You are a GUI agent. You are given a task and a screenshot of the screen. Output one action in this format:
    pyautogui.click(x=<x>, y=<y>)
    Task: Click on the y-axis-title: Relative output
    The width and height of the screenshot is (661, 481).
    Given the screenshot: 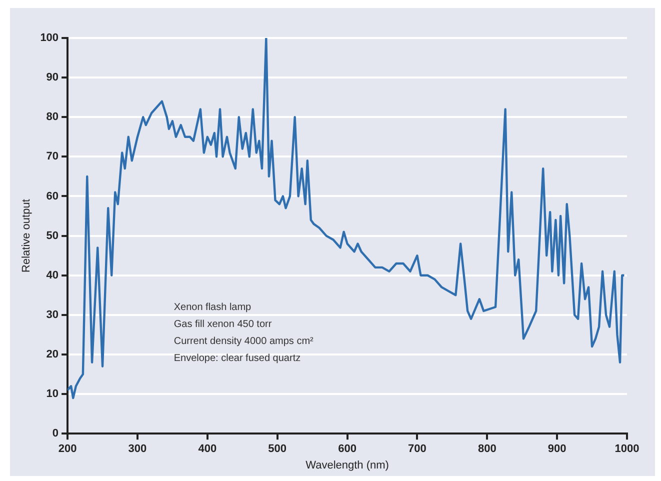 What is the action you would take?
    pyautogui.click(x=26, y=235)
    